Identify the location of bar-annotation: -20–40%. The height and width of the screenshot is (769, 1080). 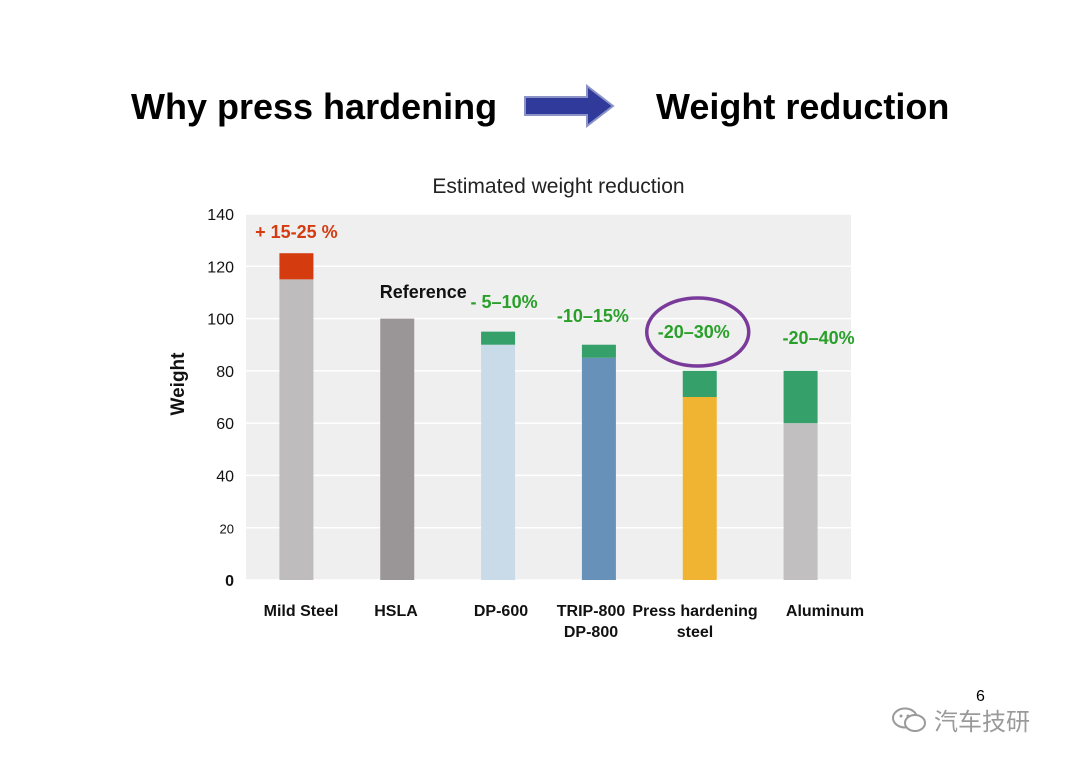
(819, 338).